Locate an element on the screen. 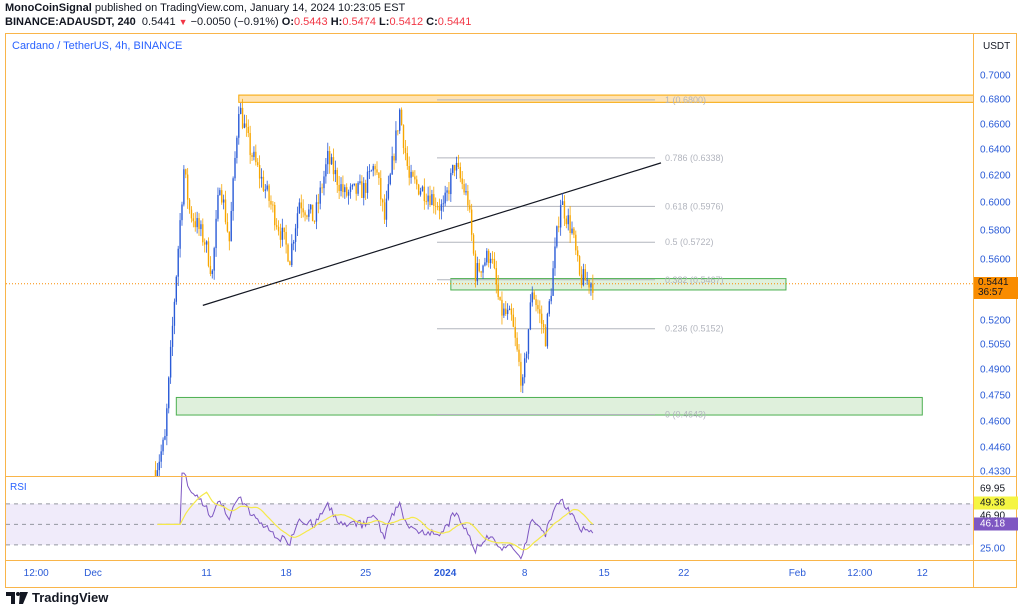 This screenshot has height=611, width=1024. high-value: 0.5474 is located at coordinates (359, 22).